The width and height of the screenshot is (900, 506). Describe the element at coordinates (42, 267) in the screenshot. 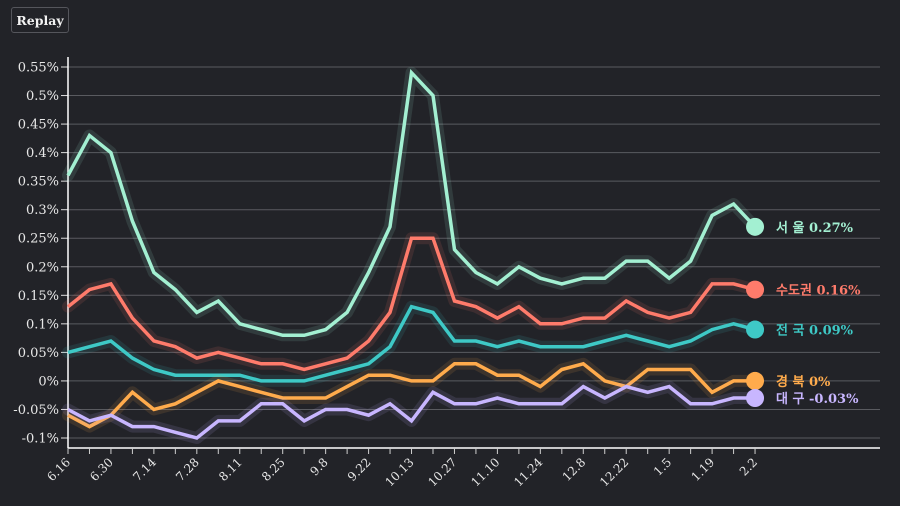

I see `y-tick-label: 0.2%` at that location.